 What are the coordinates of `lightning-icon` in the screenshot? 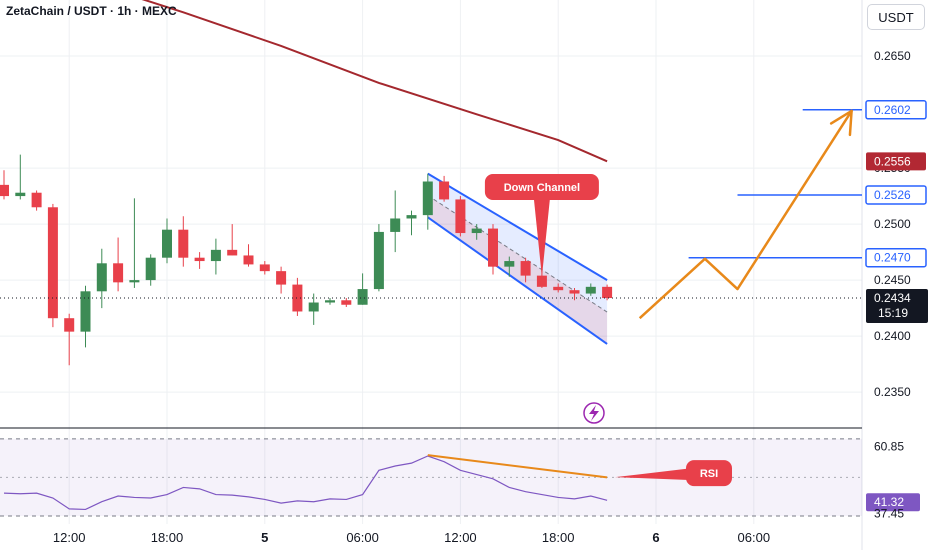 It's located at (594, 413).